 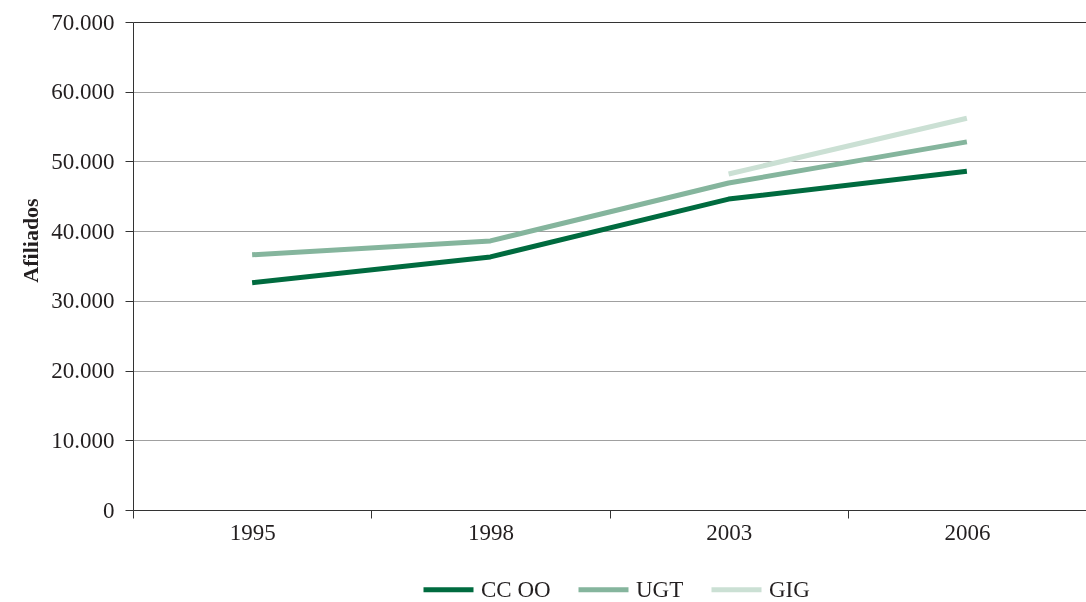 What do you see at coordinates (83, 161) in the screenshot?
I see `y-tick-label: 50.000` at bounding box center [83, 161].